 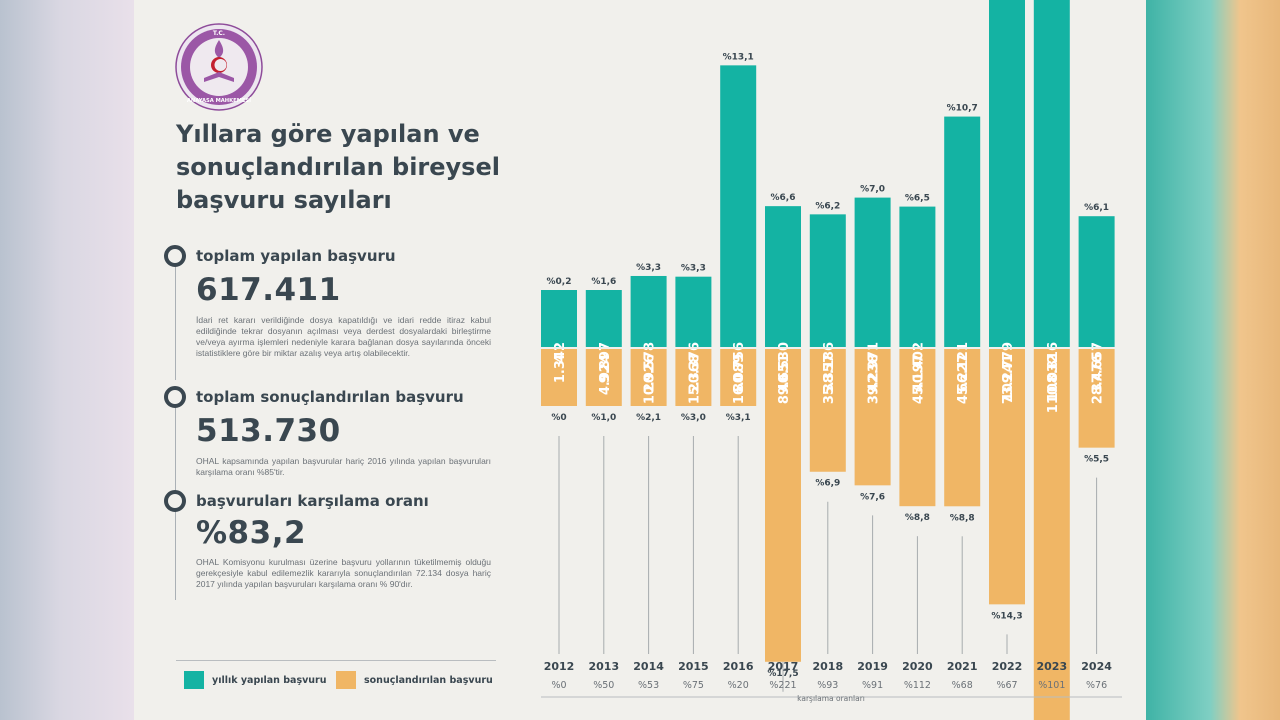 I want to click on legend-label: yıllık yapılan başvuru, so click(x=269, y=680).